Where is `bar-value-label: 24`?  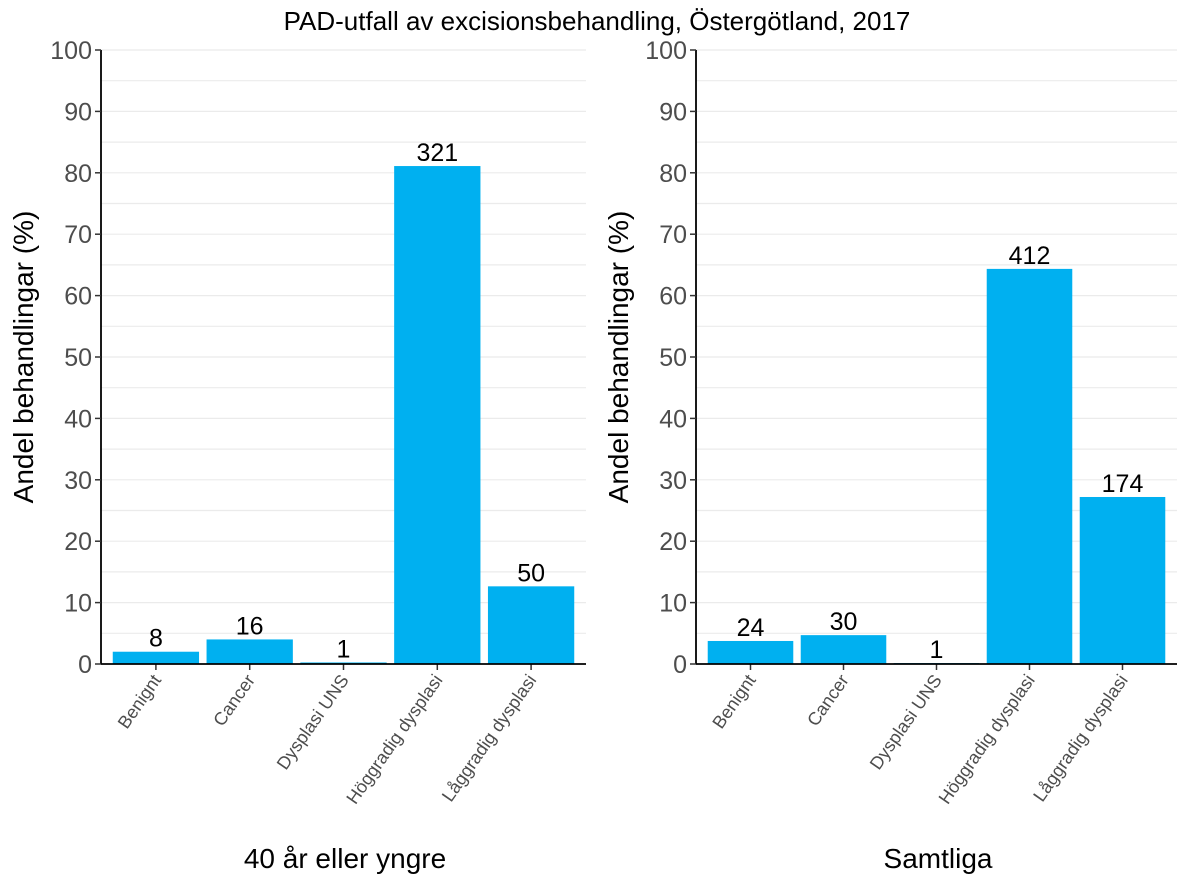
bar-value-label: 24 is located at coordinates (751, 628).